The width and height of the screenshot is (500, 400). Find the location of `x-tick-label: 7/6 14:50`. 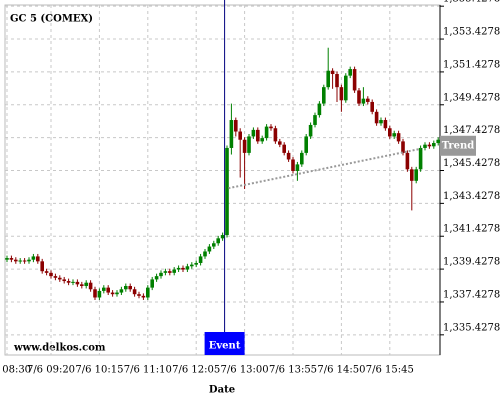

x-tick-label: 7/6 14:50 is located at coordinates (341, 370).